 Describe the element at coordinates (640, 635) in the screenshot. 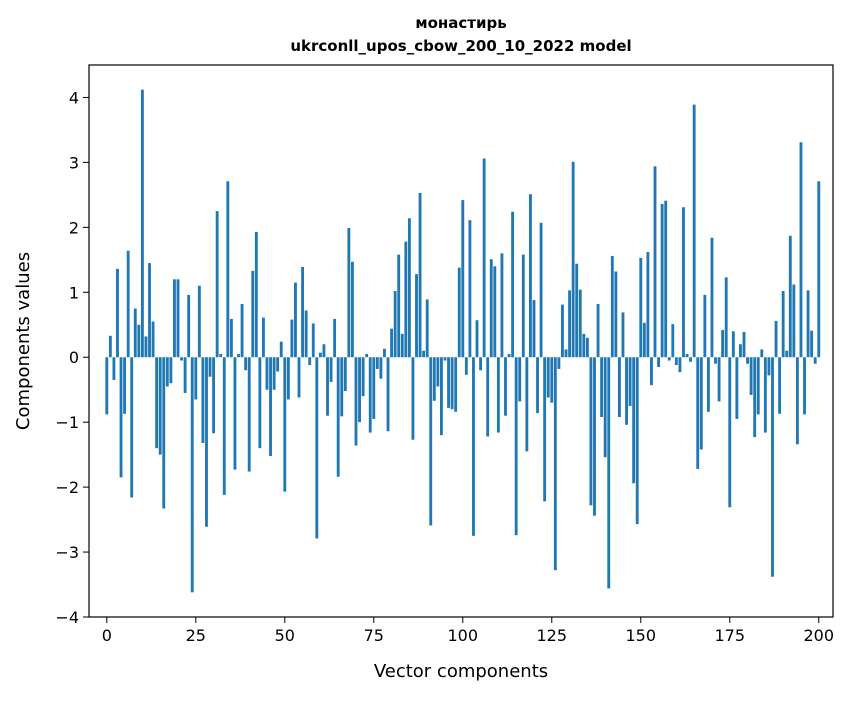

I see `x-tick-label: 150` at that location.